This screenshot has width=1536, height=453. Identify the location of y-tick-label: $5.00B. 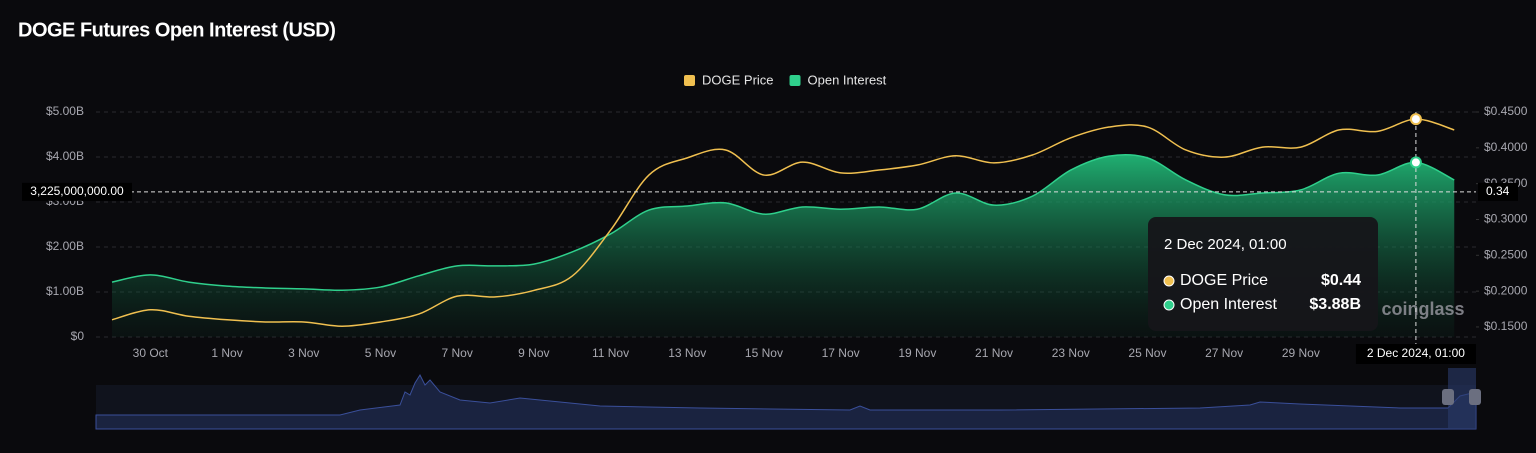
(65, 111).